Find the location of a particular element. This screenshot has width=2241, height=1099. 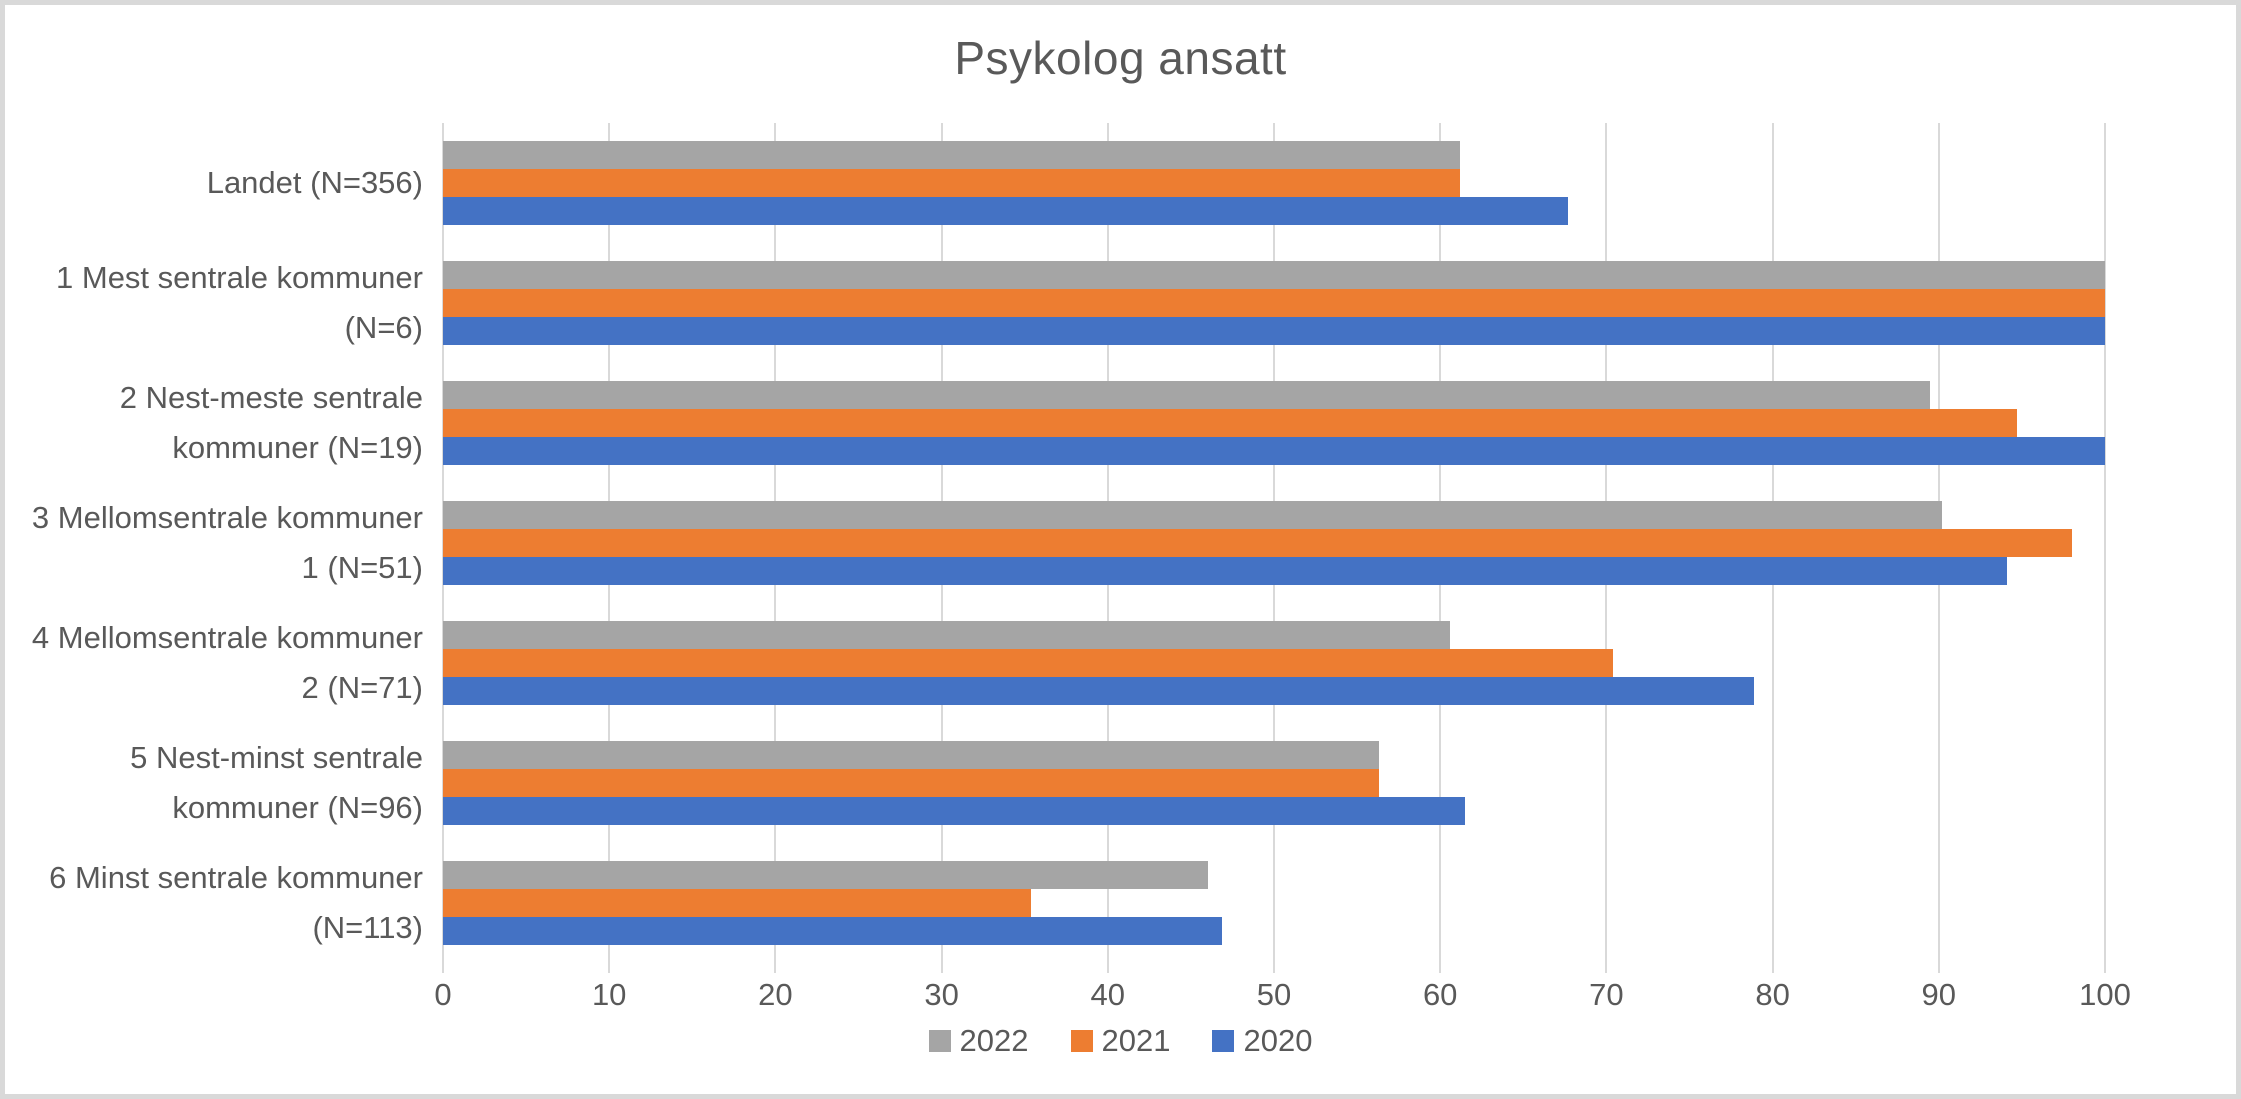

x-tick-label: 90 is located at coordinates (1939, 994).